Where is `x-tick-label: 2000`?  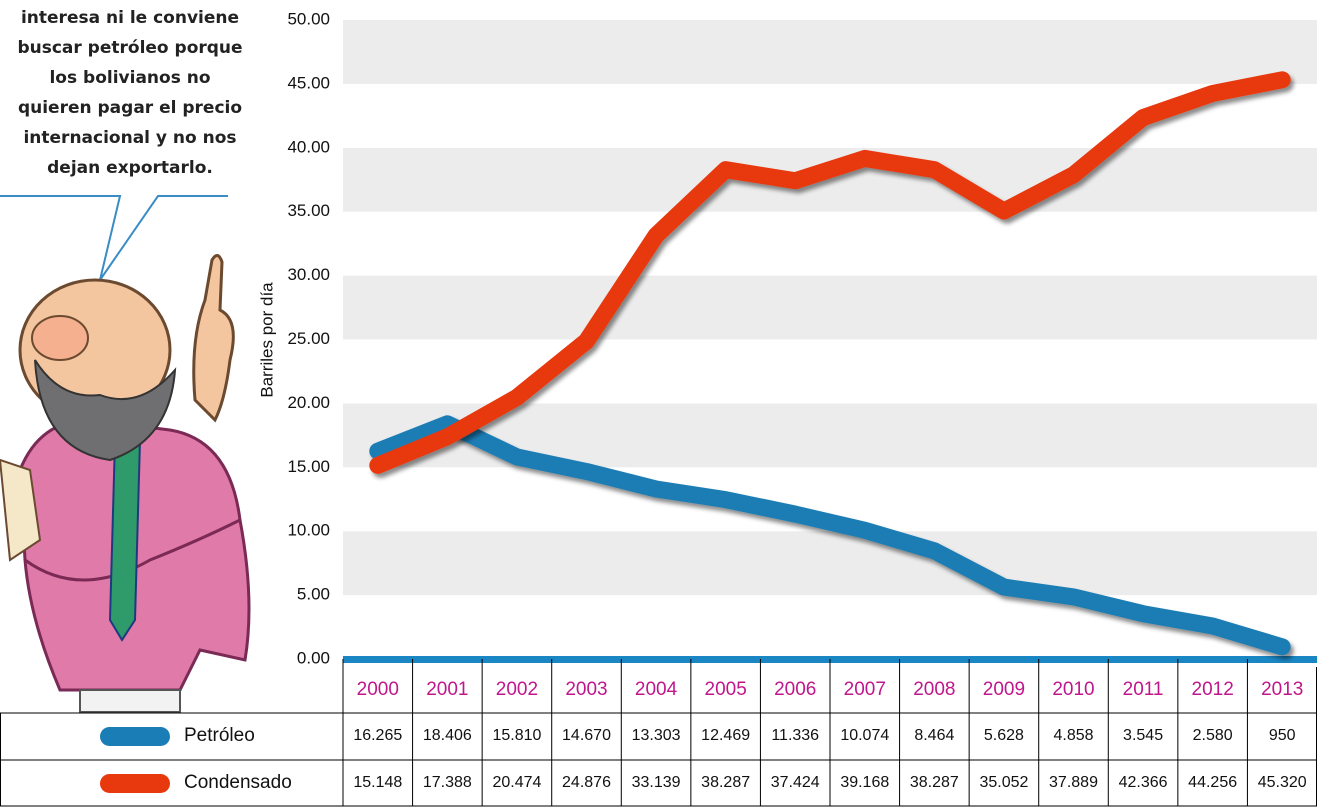 x-tick-label: 2000 is located at coordinates (378, 689).